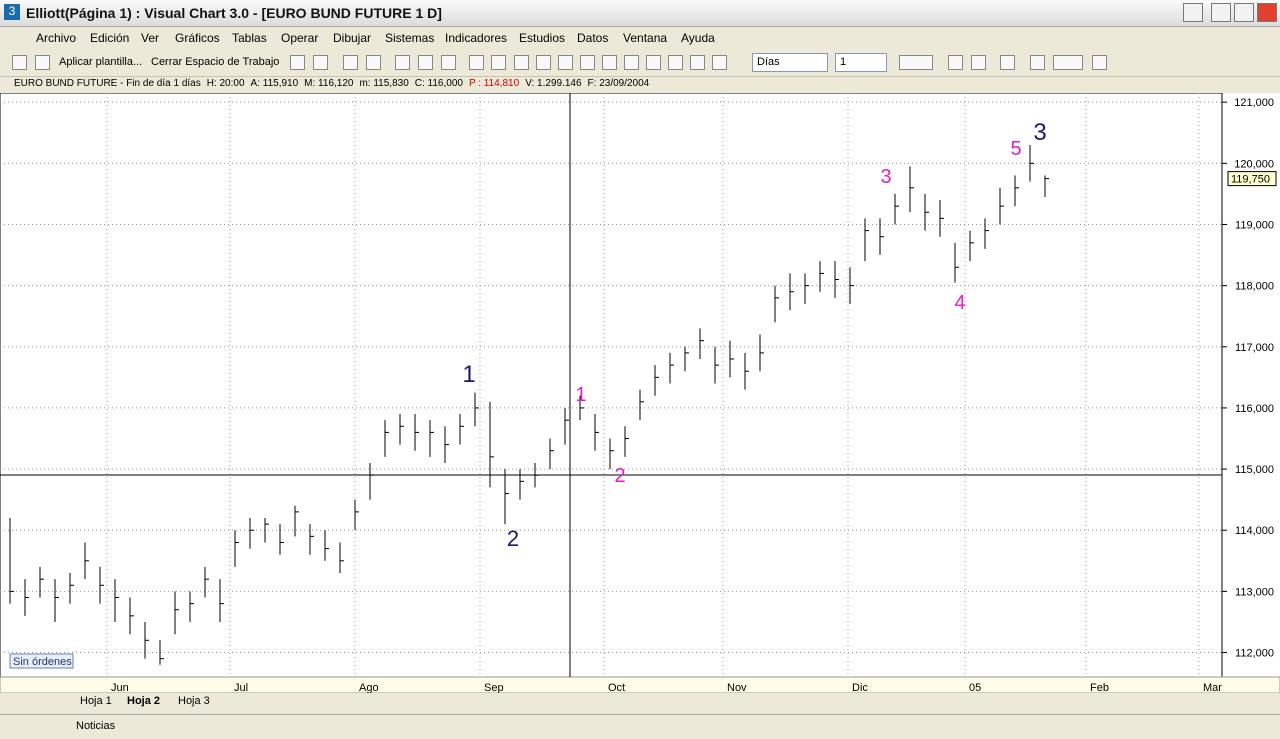 The height and width of the screenshot is (739, 1280). I want to click on info-item: V: 1.299.146, so click(553, 83).